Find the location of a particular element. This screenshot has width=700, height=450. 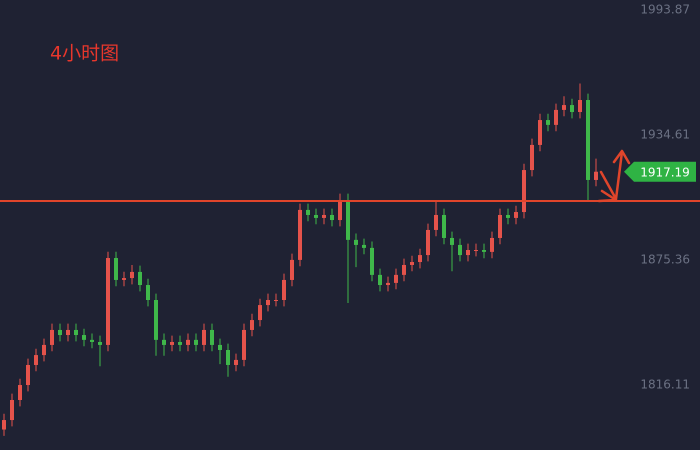

annotation-arrows is located at coordinates (614, 176).